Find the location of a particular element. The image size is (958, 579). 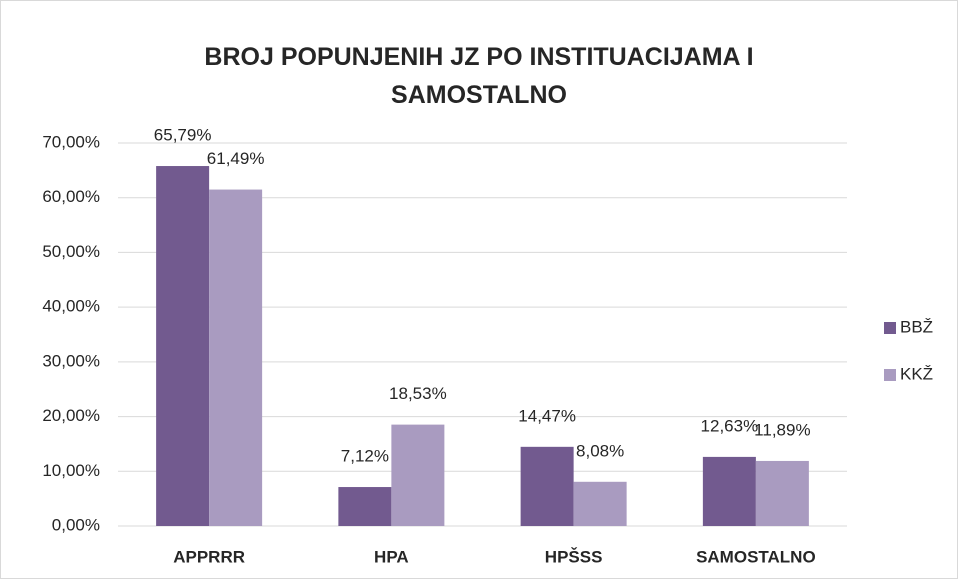

y-tick-label: 60,00% is located at coordinates (71, 196).